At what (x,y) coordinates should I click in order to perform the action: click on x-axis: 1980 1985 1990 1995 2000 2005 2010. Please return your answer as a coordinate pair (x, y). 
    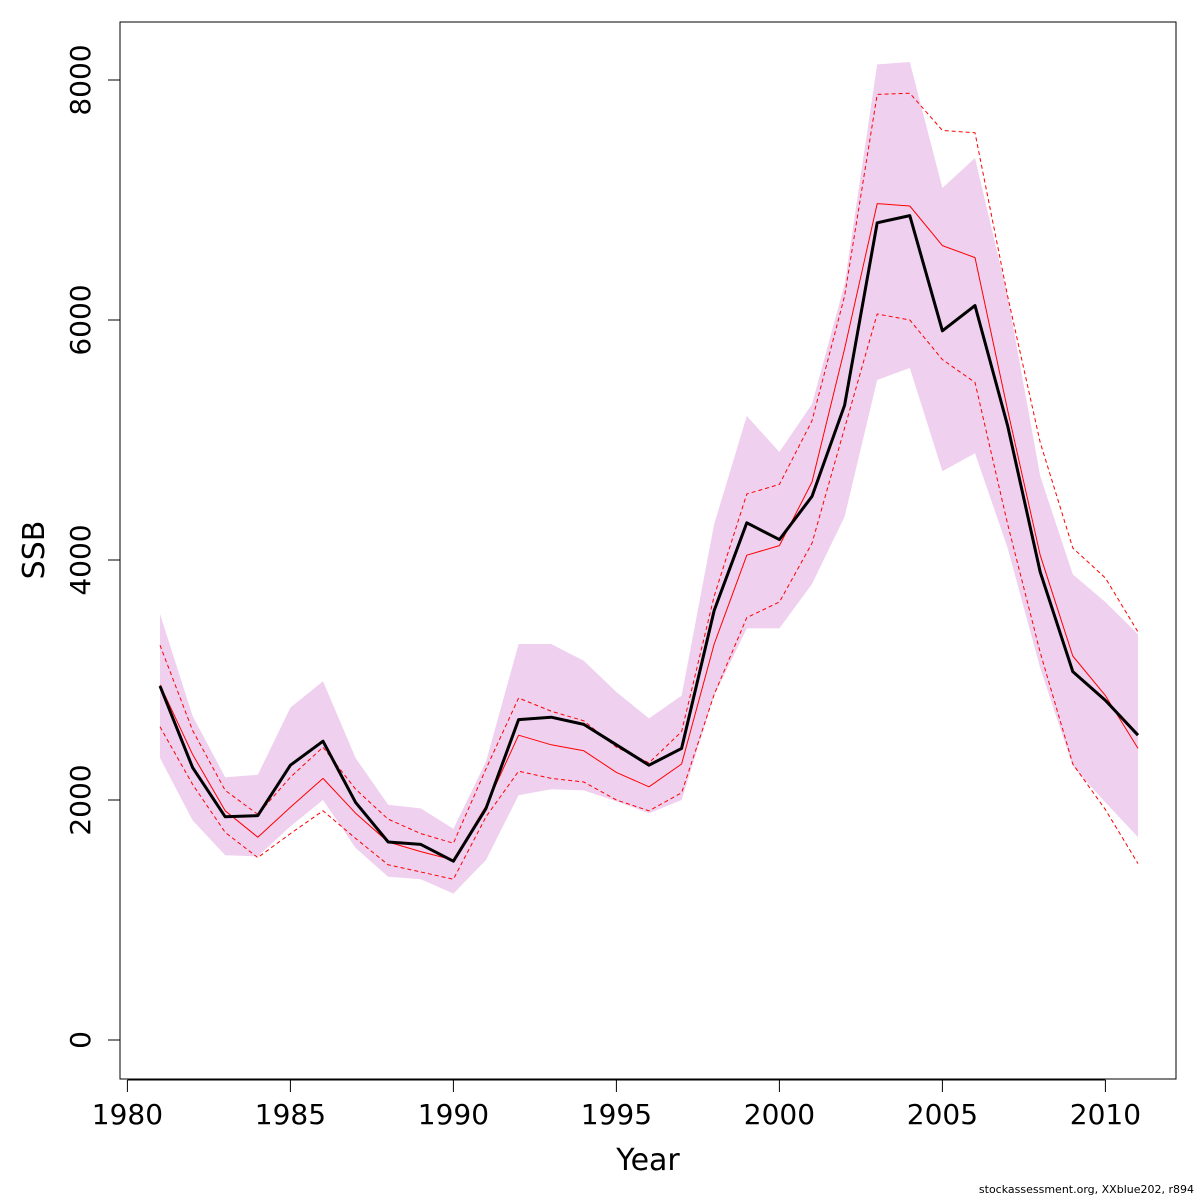
    Looking at the image, I should click on (616, 1105).